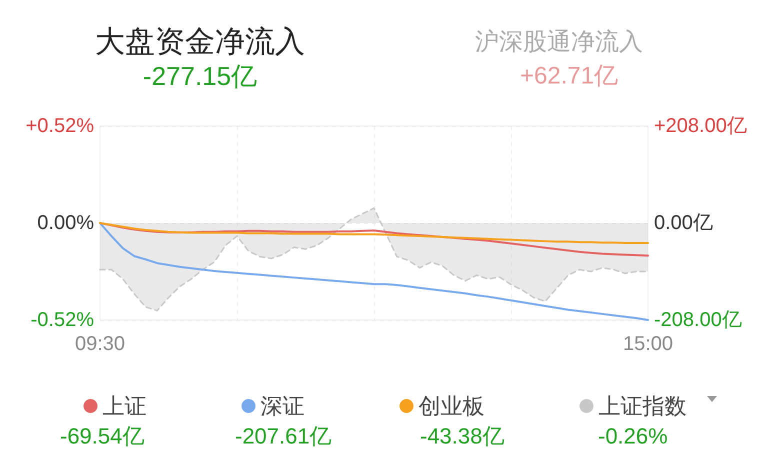 Image resolution: width=770 pixels, height=472 pixels. Describe the element at coordinates (569, 76) in the screenshot. I see `text: +62.71亿` at that location.